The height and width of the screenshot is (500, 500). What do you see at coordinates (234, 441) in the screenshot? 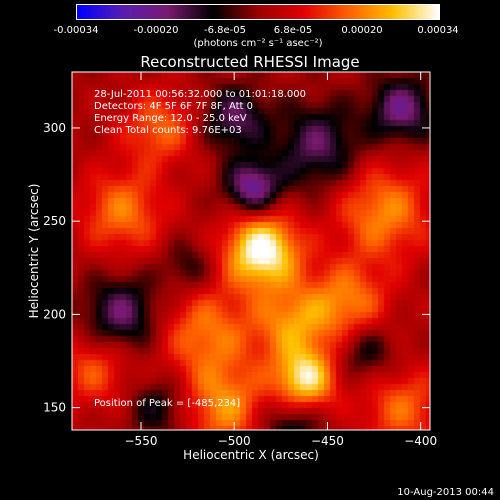
I see `x-tick-label: −500` at bounding box center [234, 441].